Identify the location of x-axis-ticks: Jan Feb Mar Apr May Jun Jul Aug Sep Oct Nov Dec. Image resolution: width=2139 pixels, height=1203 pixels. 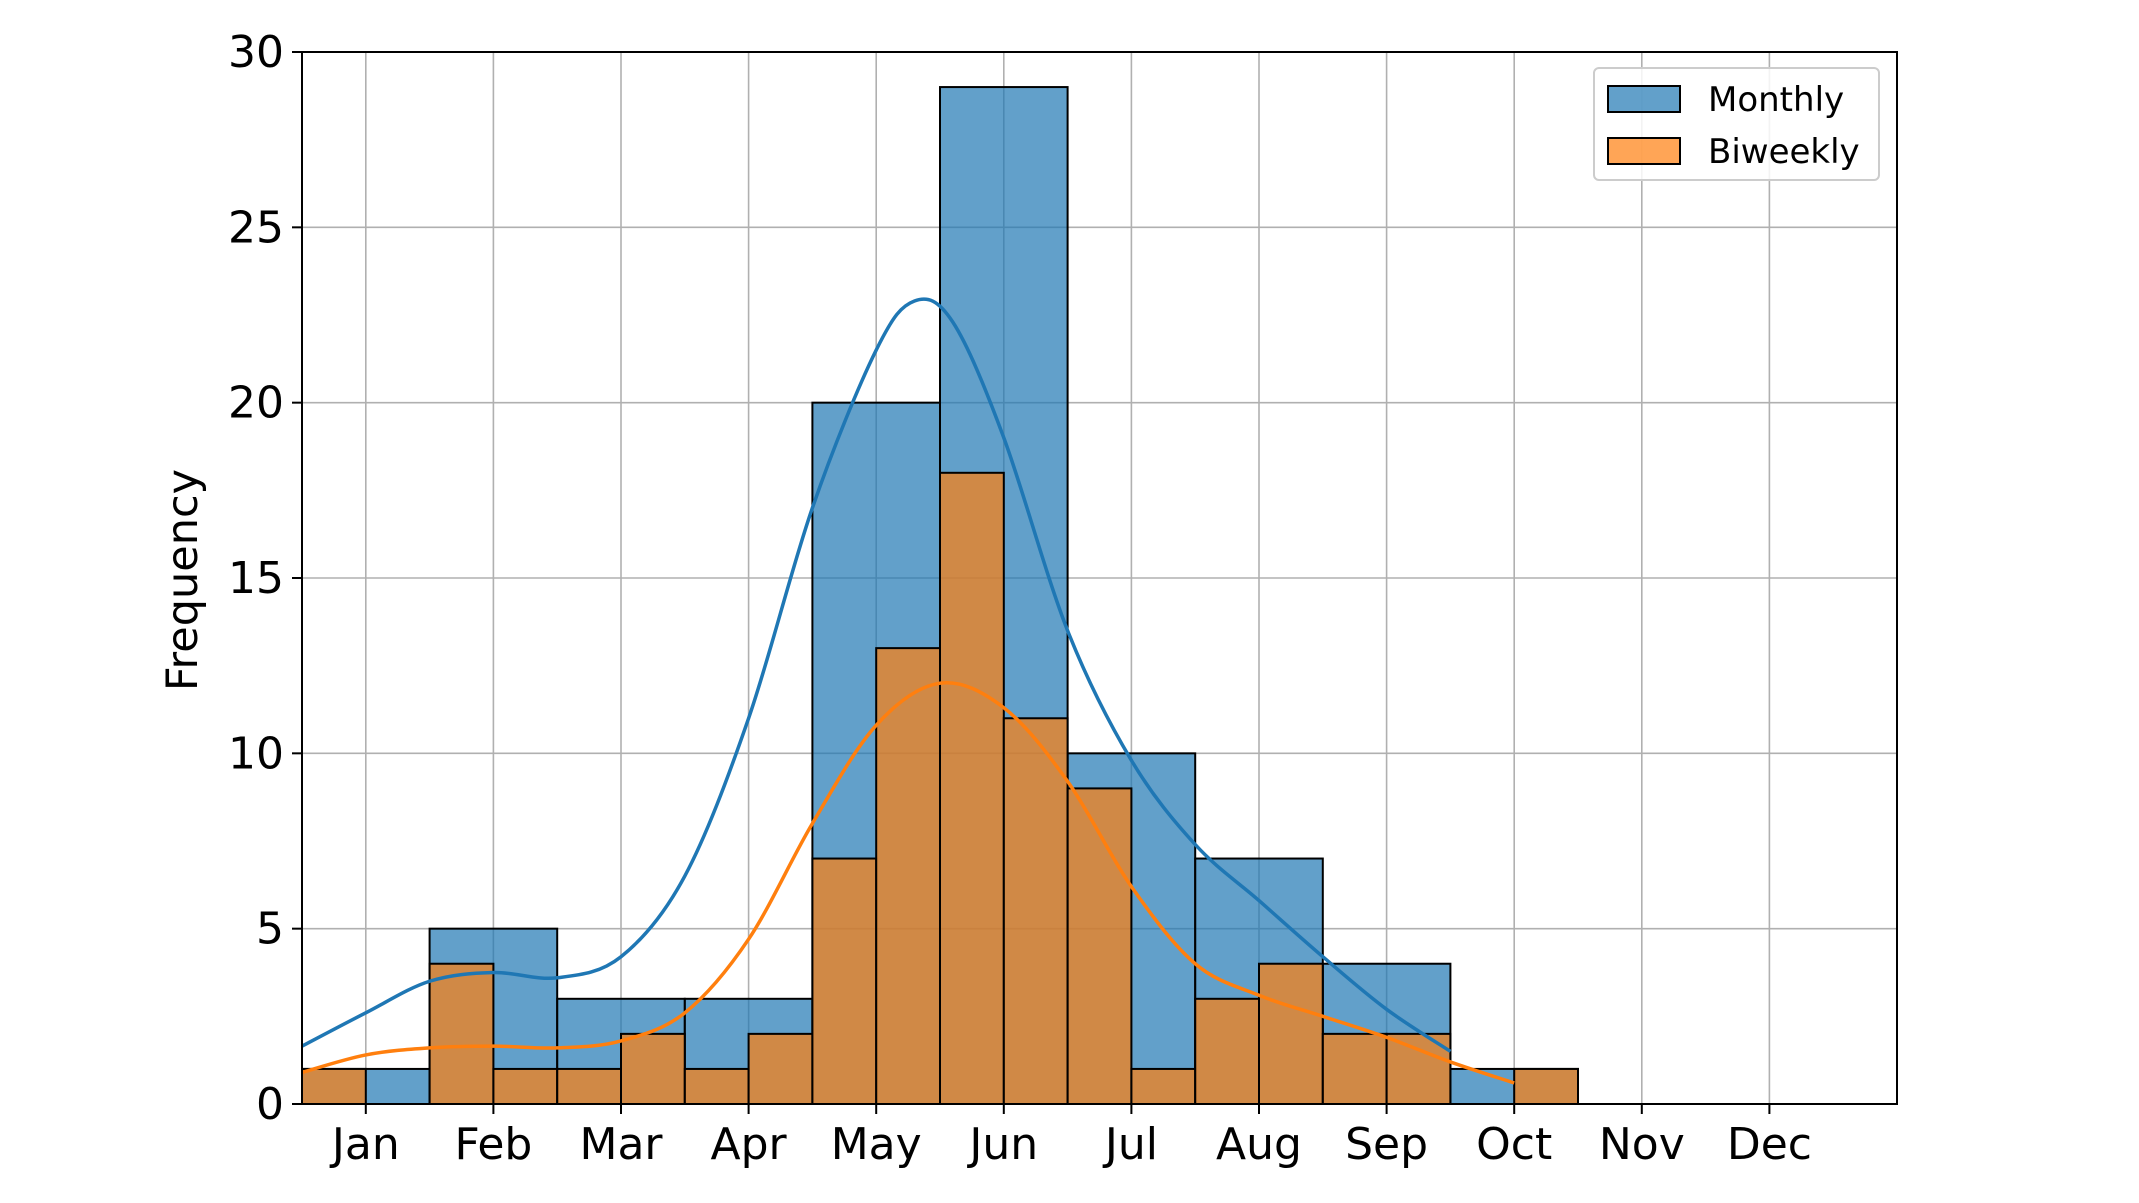
(1070, 1137).